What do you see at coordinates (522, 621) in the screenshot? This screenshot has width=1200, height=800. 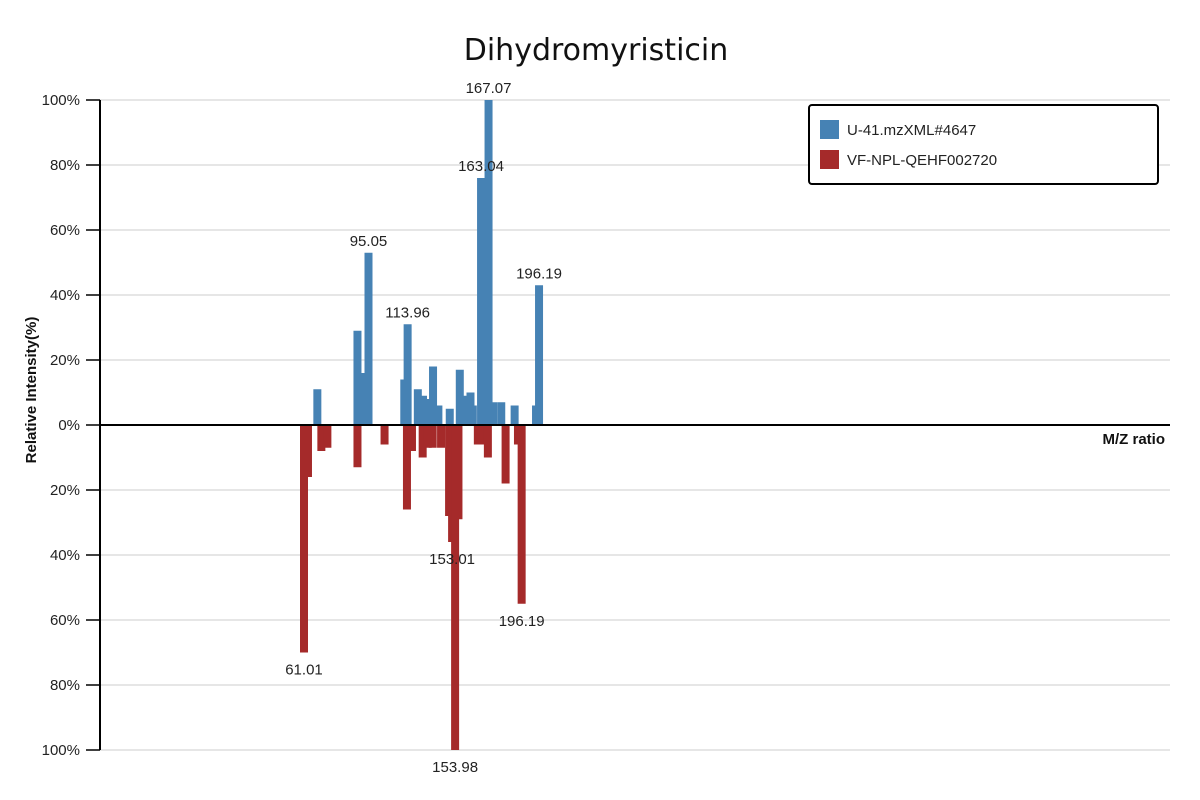 I see `peak-label-bottom: 196.19` at bounding box center [522, 621].